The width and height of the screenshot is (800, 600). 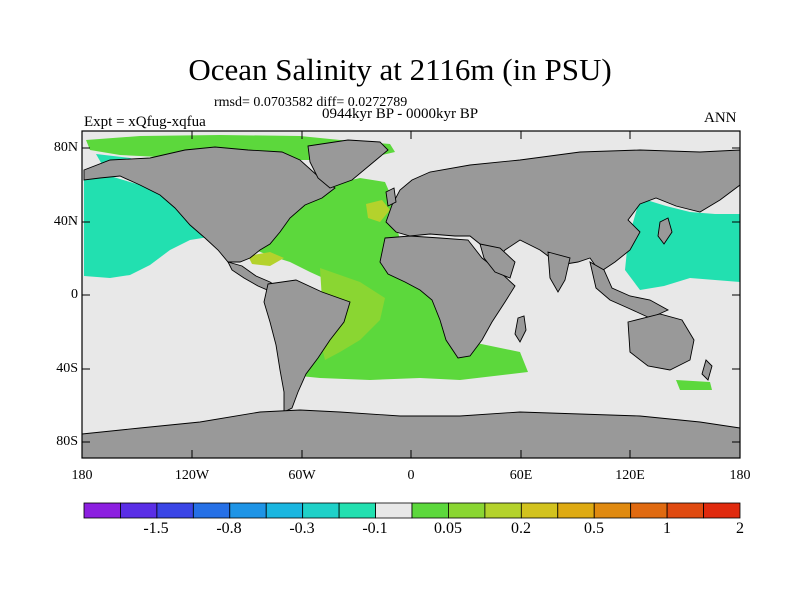 What do you see at coordinates (65, 221) in the screenshot?
I see `lat-label-40n: 40N` at bounding box center [65, 221].